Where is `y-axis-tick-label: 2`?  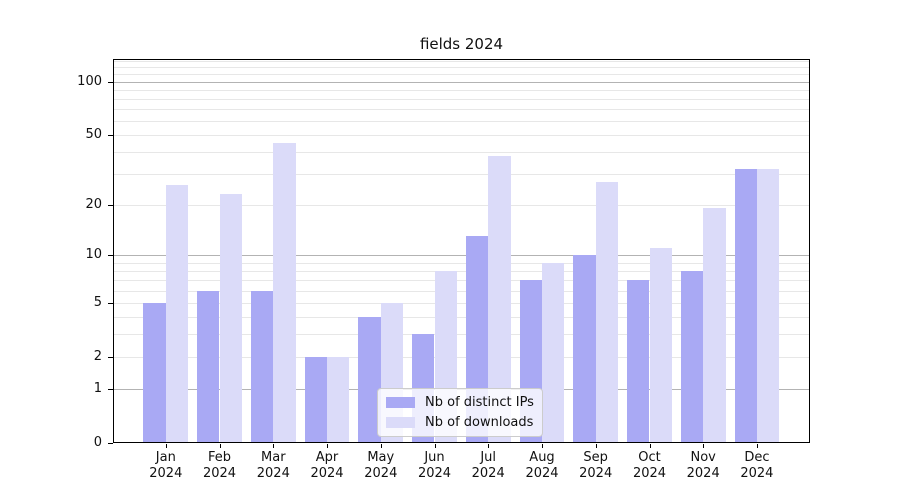
y-axis-tick-label: 2 is located at coordinates (97, 356).